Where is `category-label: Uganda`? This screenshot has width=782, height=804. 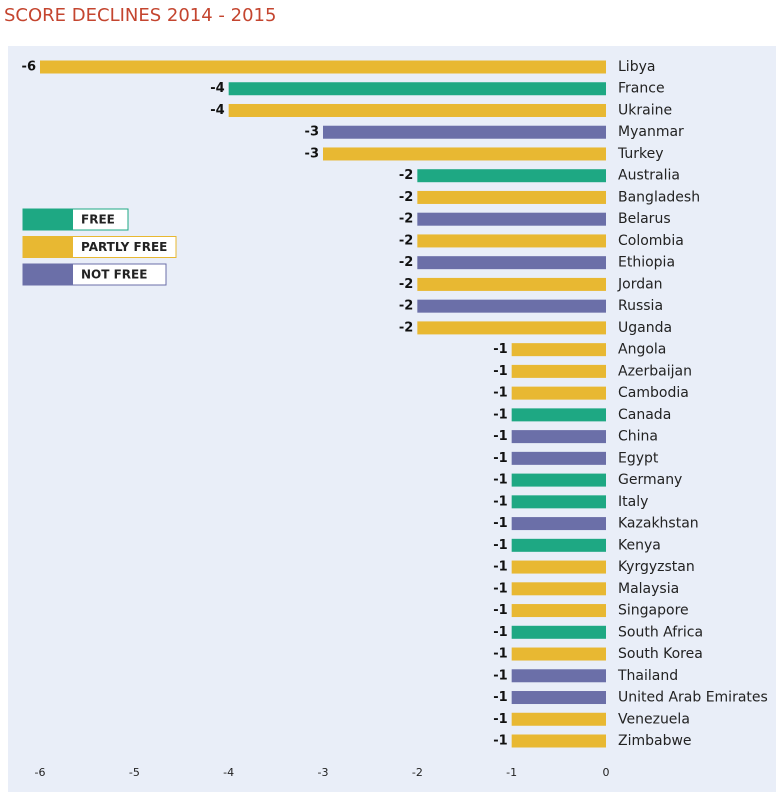 category-label: Uganda is located at coordinates (645, 328).